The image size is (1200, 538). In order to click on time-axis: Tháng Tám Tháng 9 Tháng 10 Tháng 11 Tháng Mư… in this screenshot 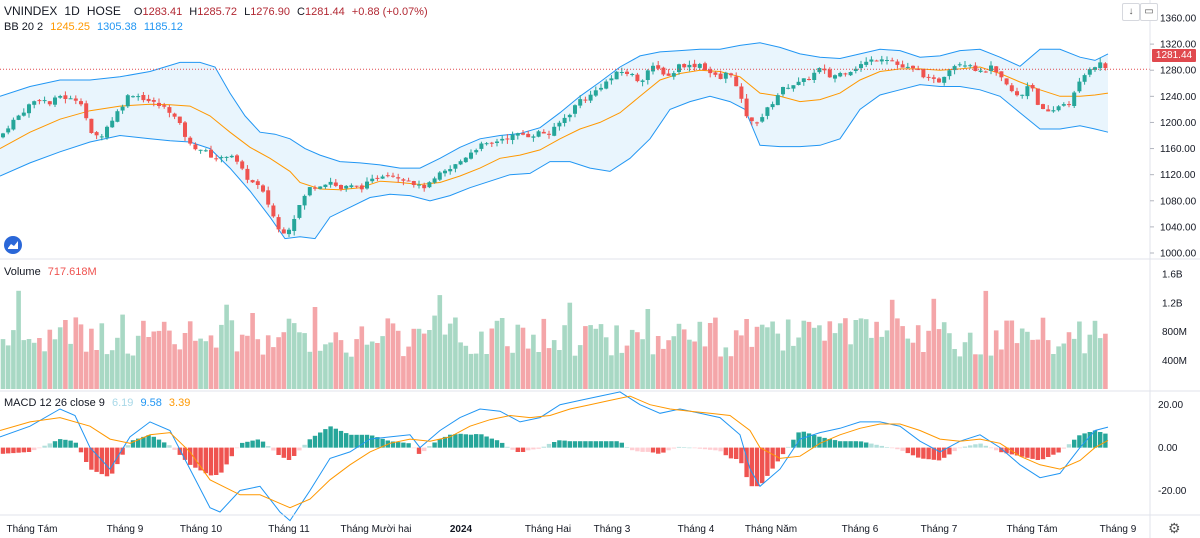, I will do `click(572, 529)`.